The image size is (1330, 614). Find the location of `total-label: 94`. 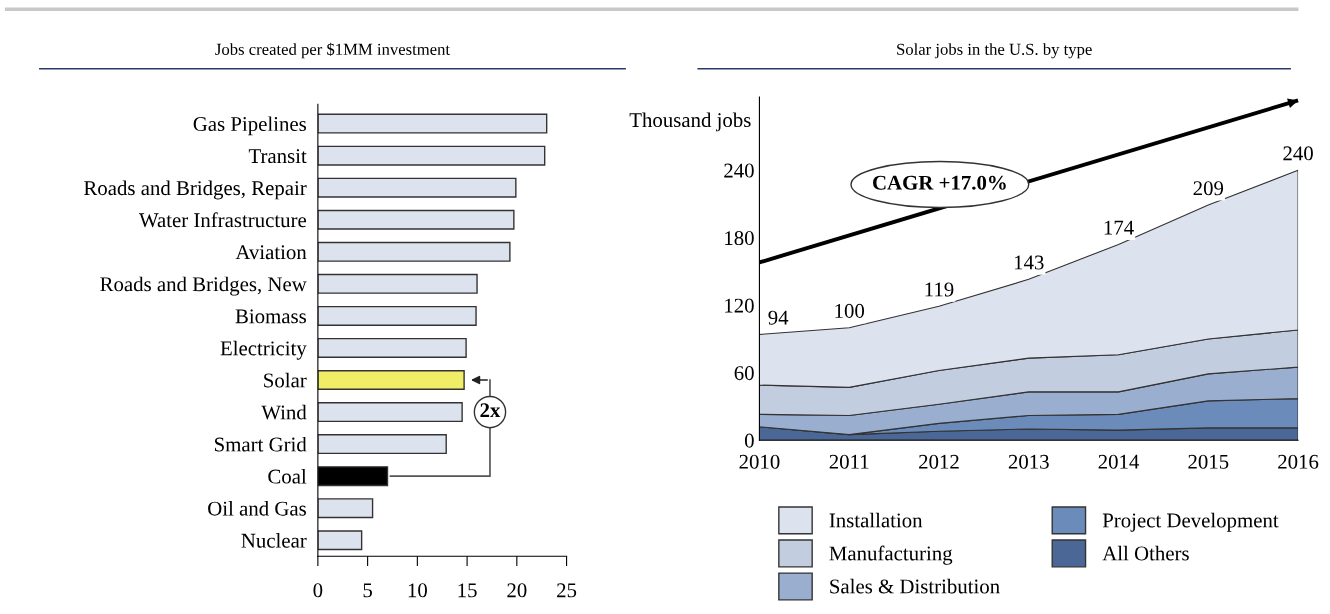

total-label: 94 is located at coordinates (778, 317).